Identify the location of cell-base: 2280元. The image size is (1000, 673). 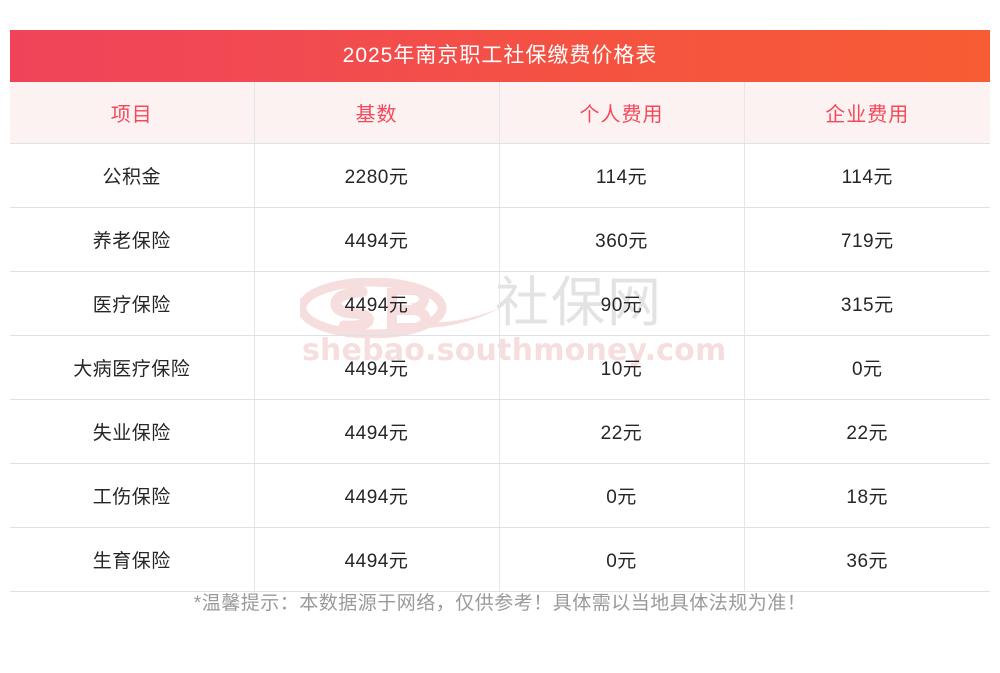
(377, 175).